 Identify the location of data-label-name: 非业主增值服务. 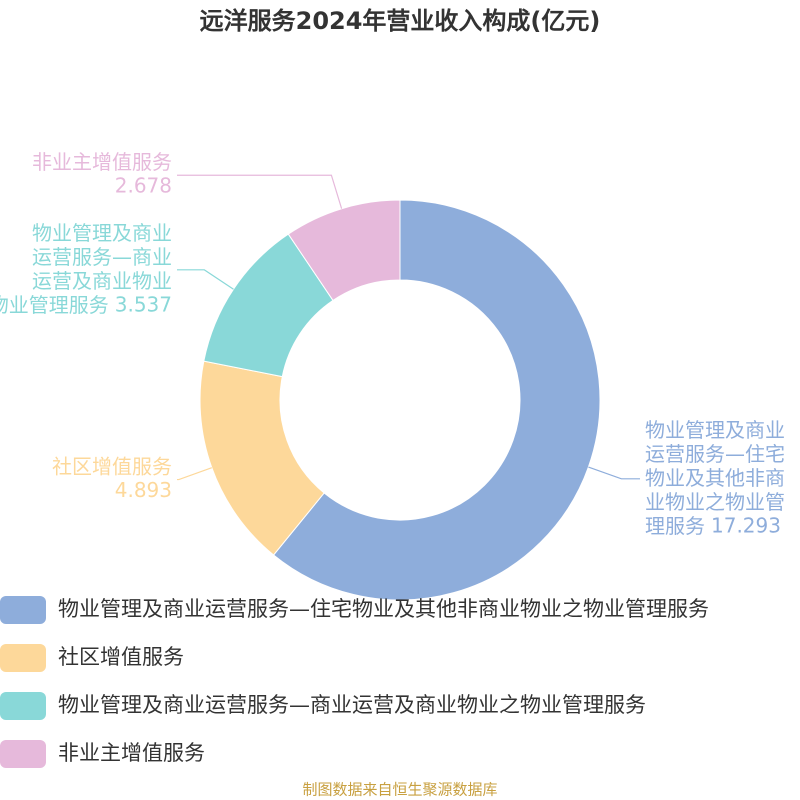
(102, 162).